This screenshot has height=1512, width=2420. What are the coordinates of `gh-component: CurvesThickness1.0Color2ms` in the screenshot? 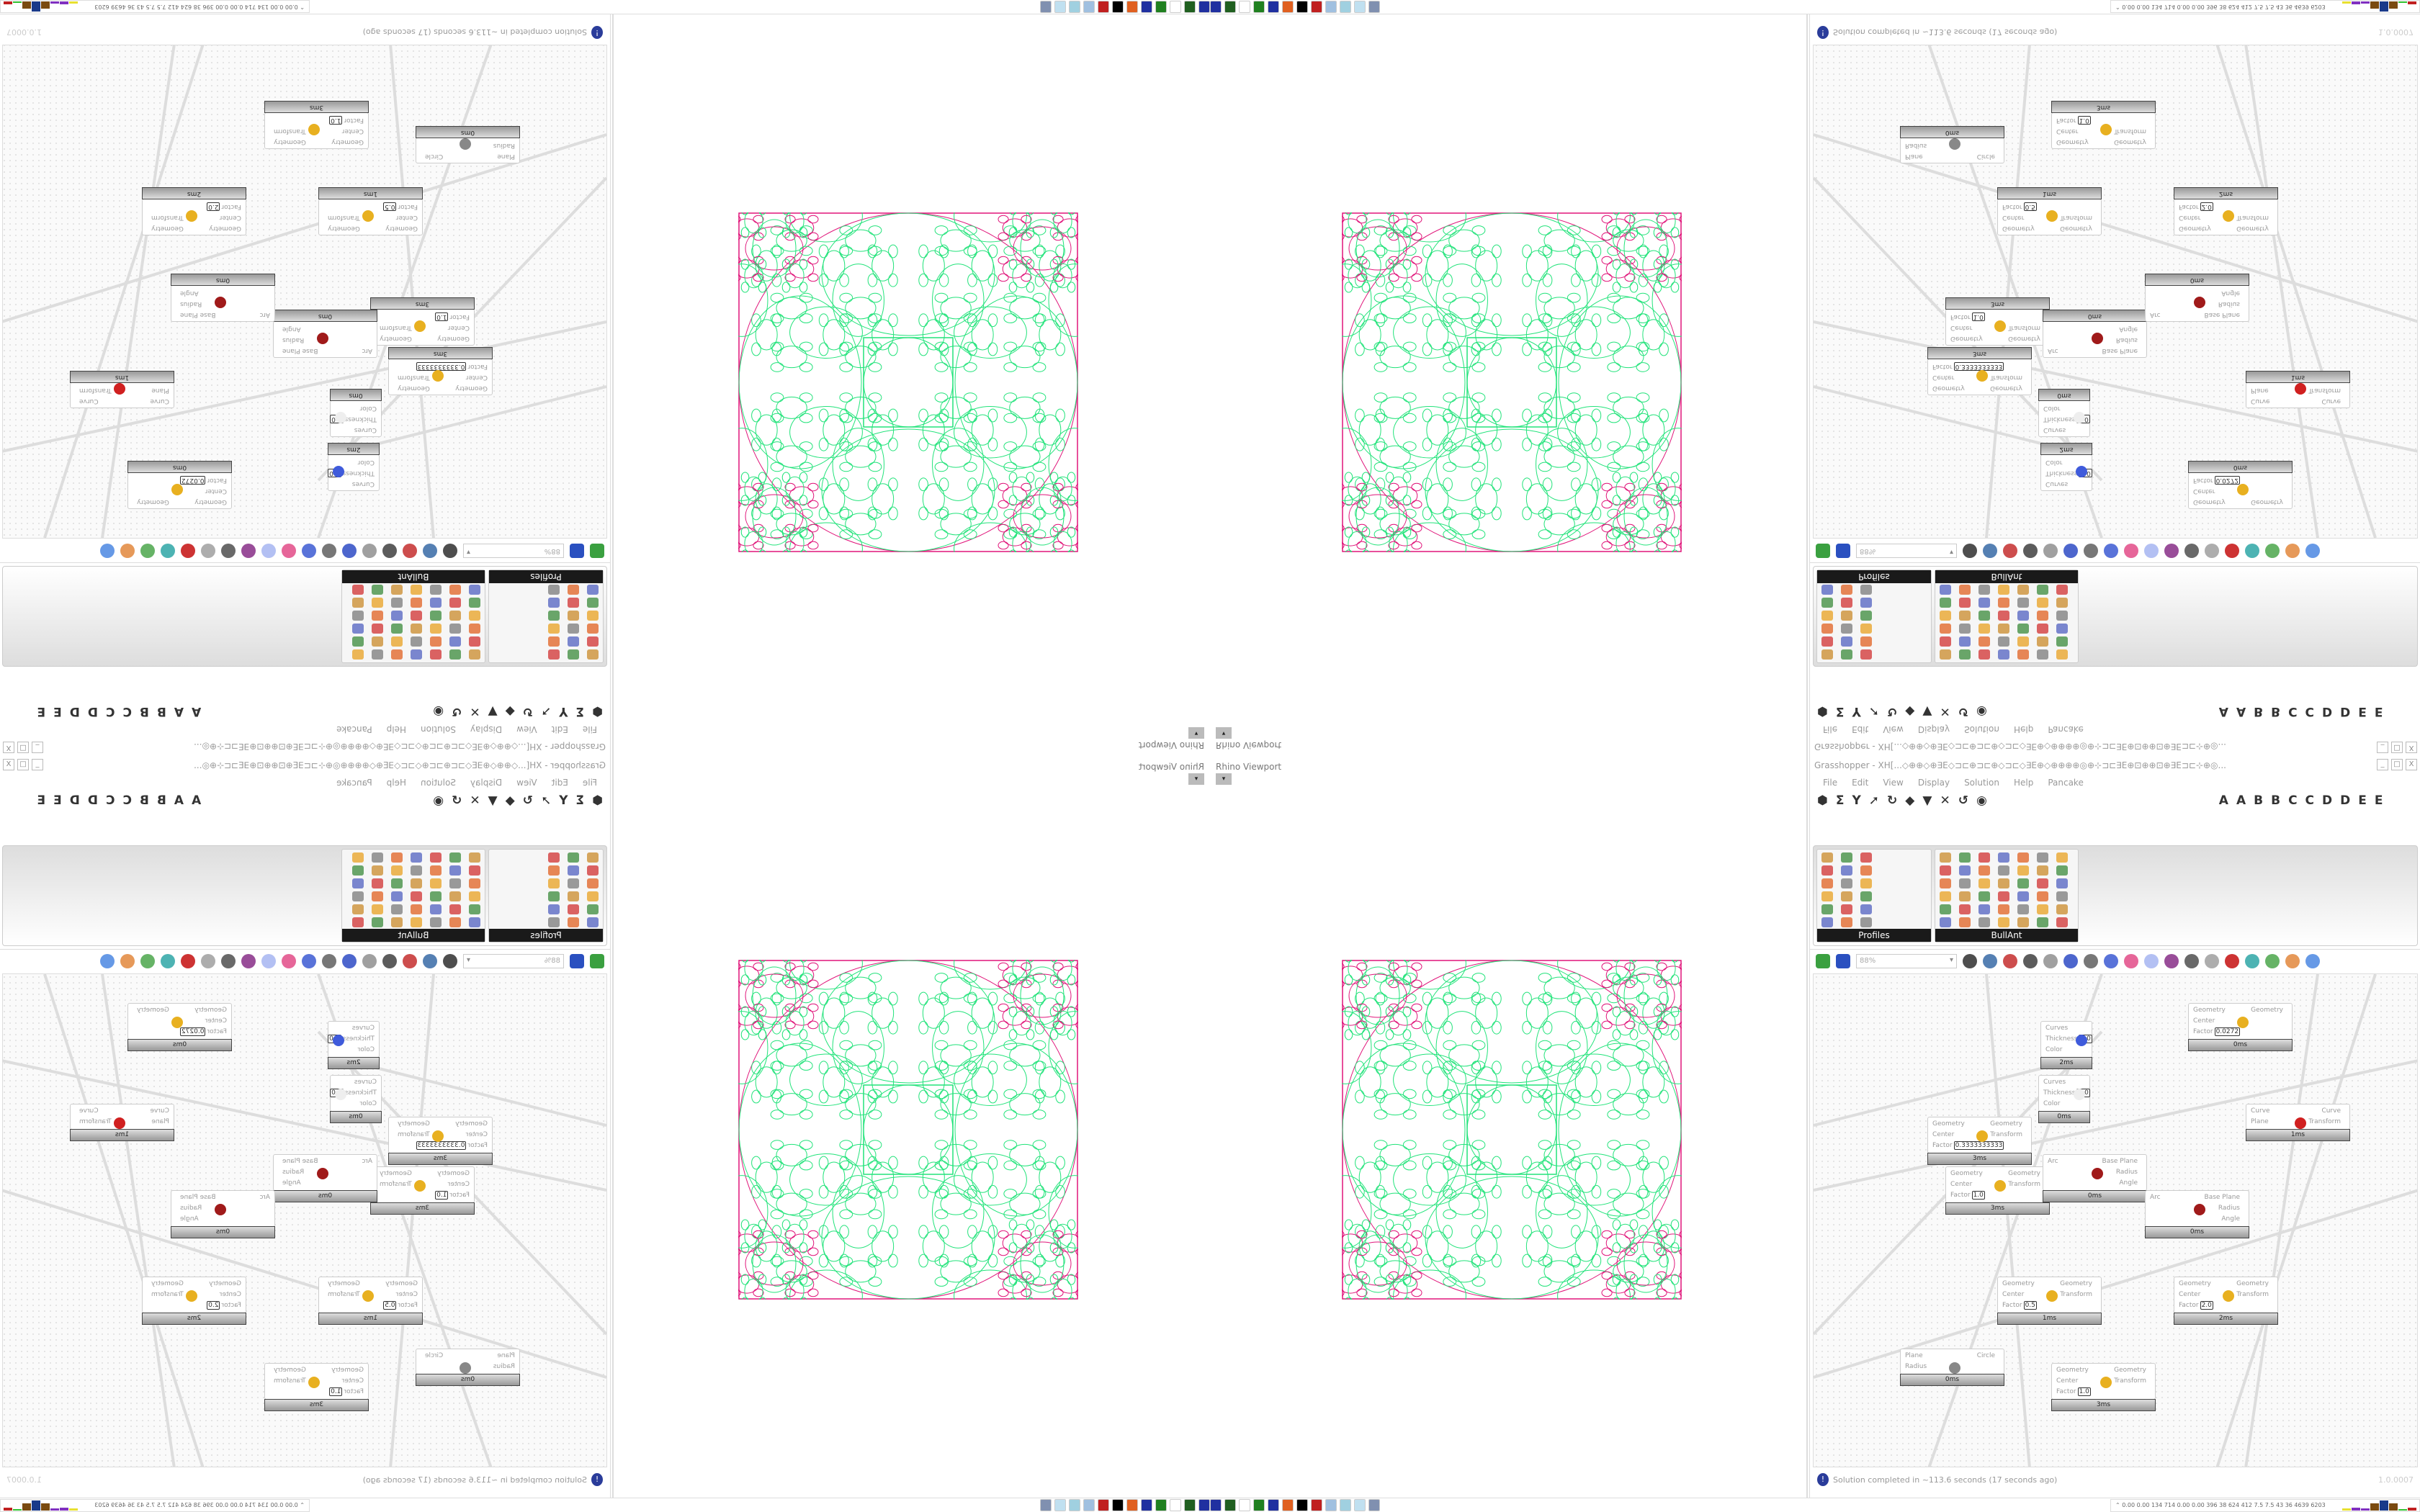 It's located at (354, 467).